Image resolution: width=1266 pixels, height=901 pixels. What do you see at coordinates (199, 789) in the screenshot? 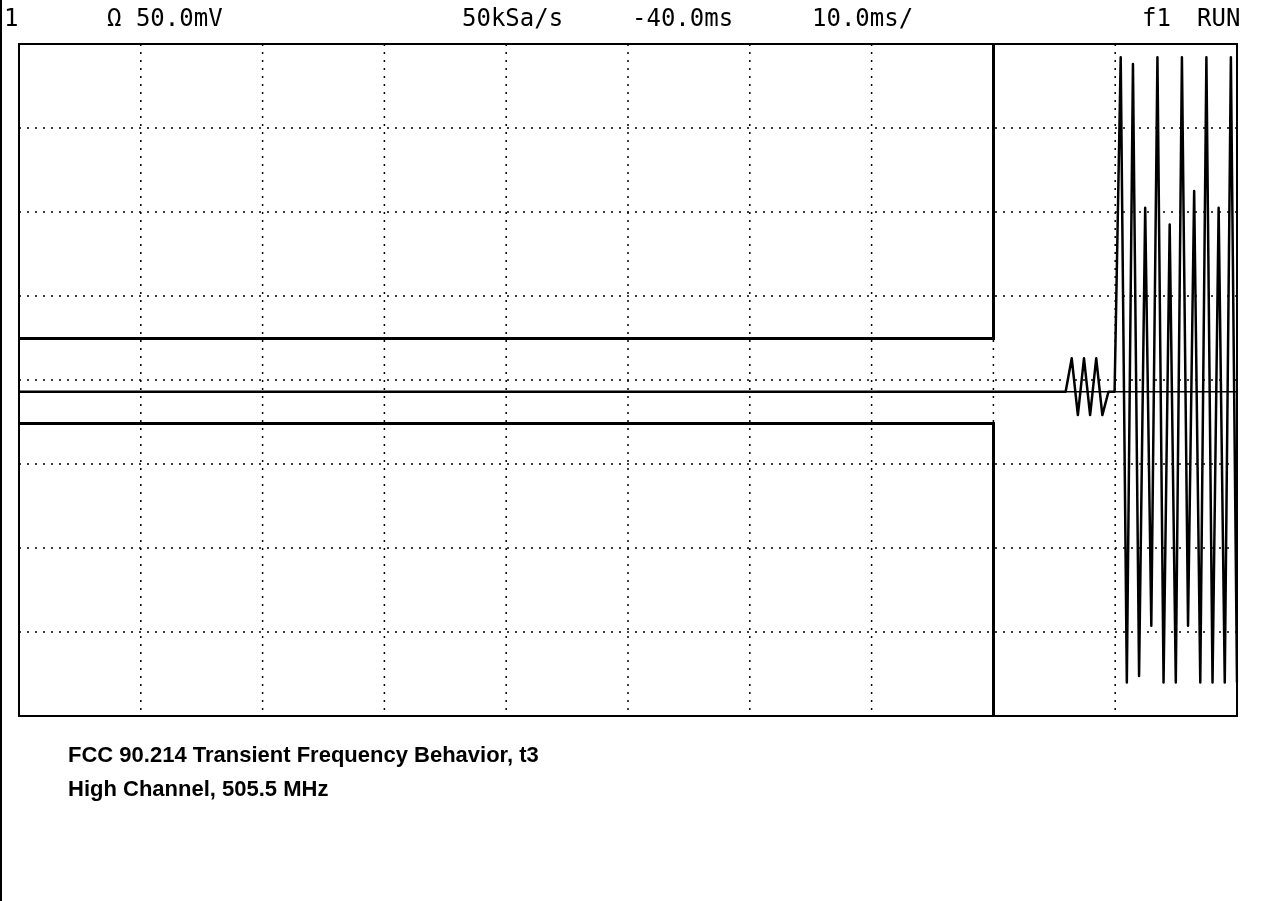
I see `text: High Channel, 505.5 MHz` at bounding box center [199, 789].